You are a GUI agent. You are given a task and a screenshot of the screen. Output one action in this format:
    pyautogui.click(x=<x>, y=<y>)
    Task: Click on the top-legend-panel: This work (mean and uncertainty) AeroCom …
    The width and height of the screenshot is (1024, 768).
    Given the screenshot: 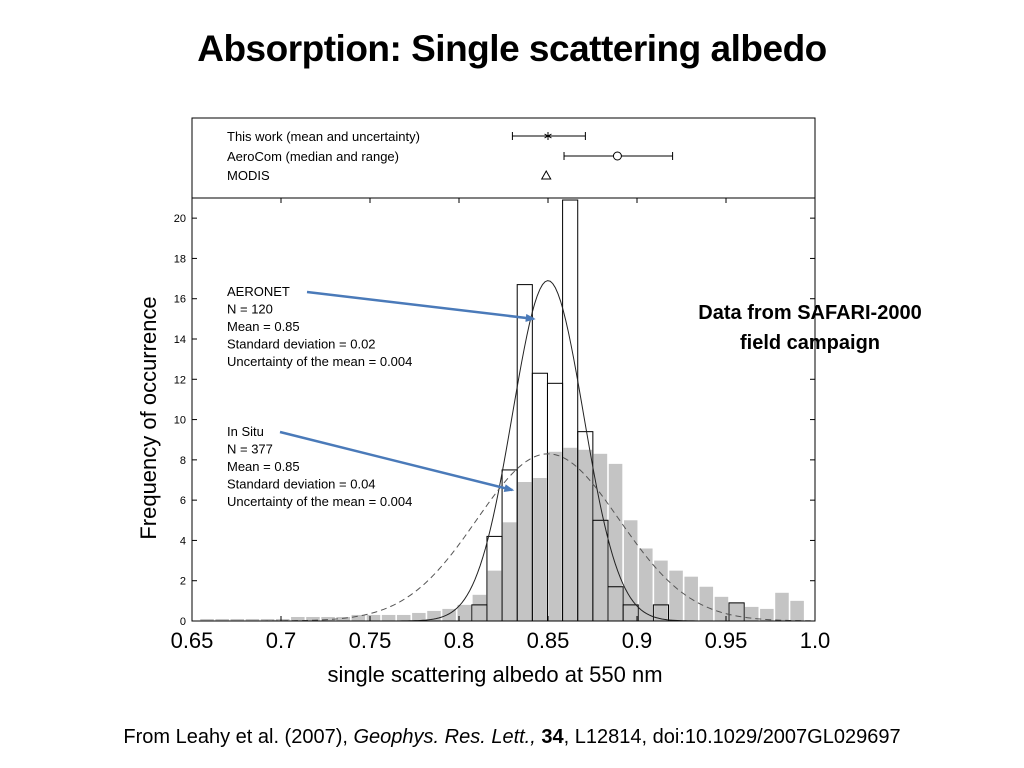 What is the action you would take?
    pyautogui.click(x=503, y=158)
    